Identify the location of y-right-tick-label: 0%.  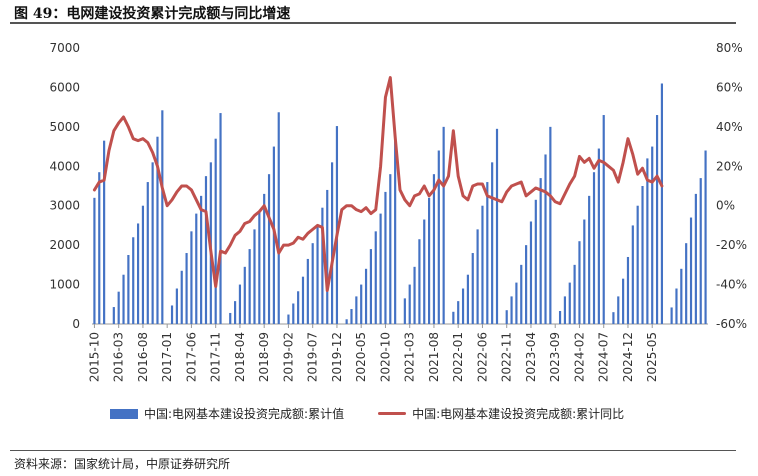
(725, 206).